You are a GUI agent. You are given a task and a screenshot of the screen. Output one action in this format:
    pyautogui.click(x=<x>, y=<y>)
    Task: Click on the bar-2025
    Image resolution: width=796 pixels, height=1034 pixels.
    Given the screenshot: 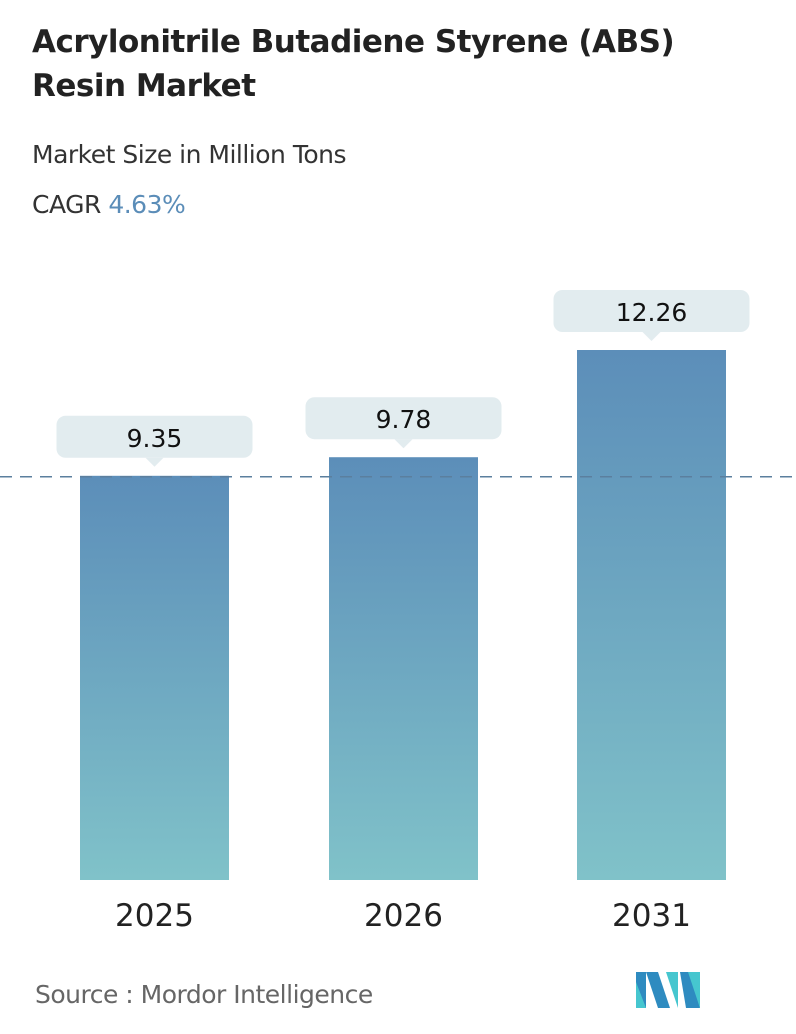 What is the action you would take?
    pyautogui.click(x=154, y=677)
    